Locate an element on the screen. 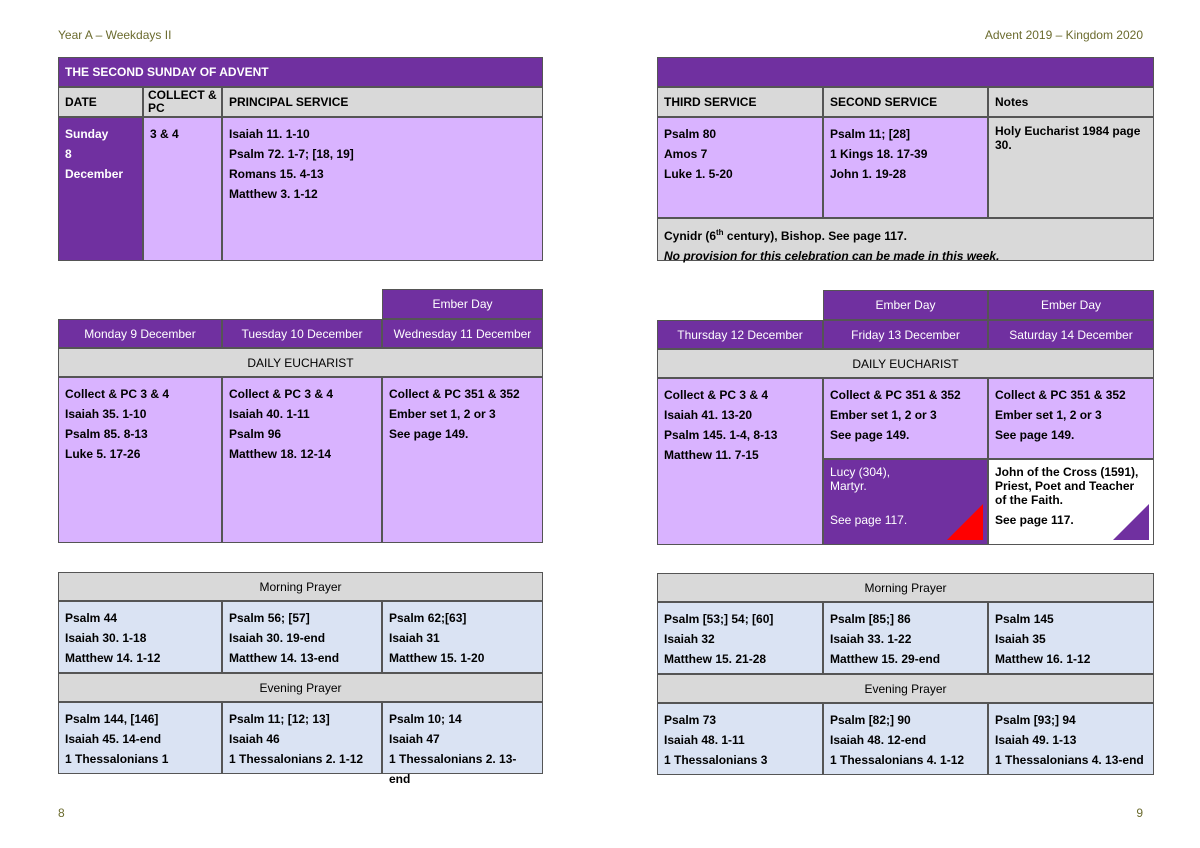 The height and width of the screenshot is (848, 1200). commem-see: See page 117. is located at coordinates (869, 520).